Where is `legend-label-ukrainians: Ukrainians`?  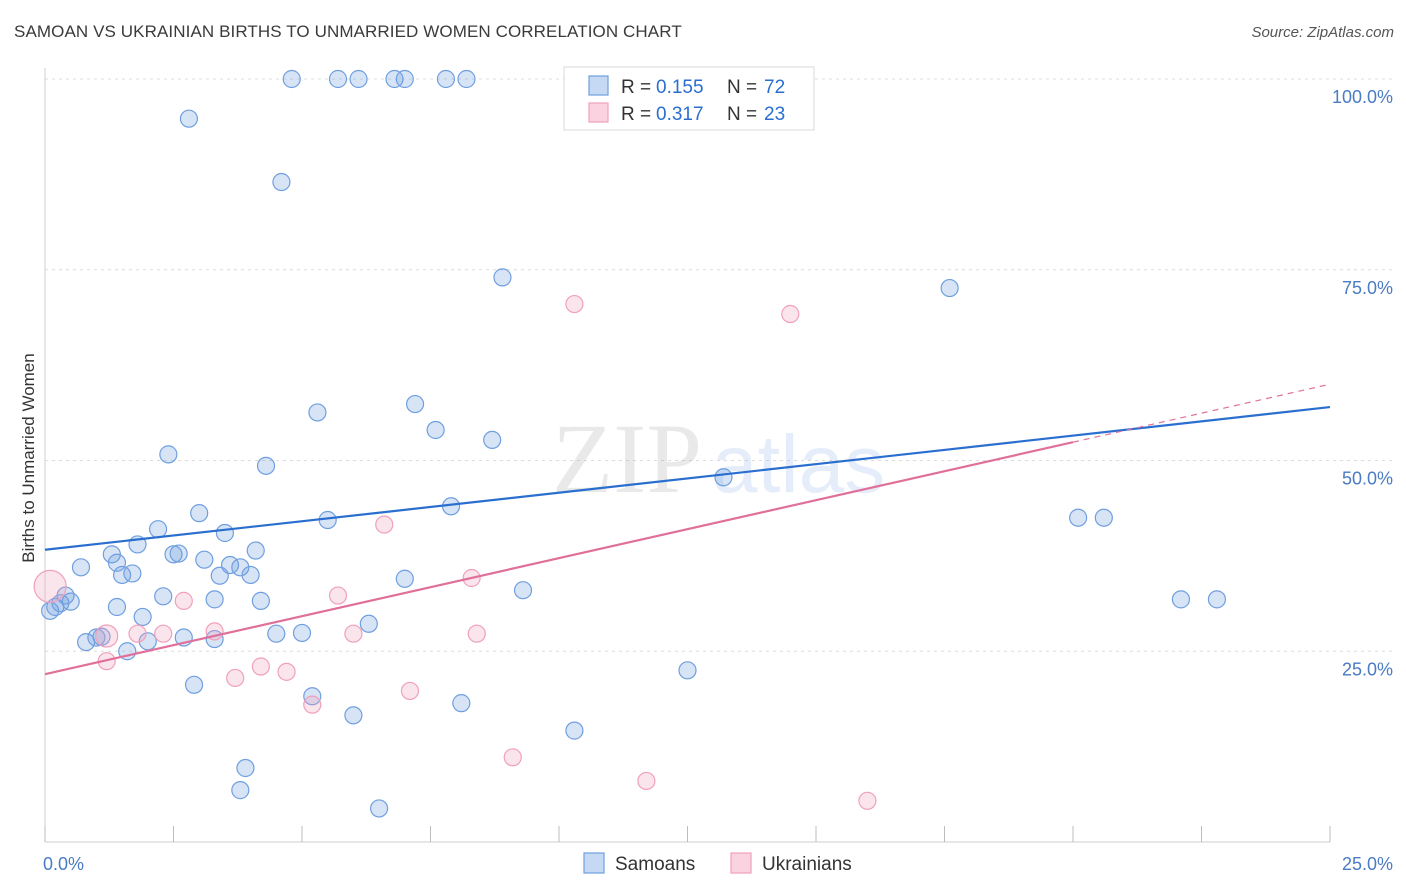
legend-label-ukrainians: Ukrainians is located at coordinates (807, 864).